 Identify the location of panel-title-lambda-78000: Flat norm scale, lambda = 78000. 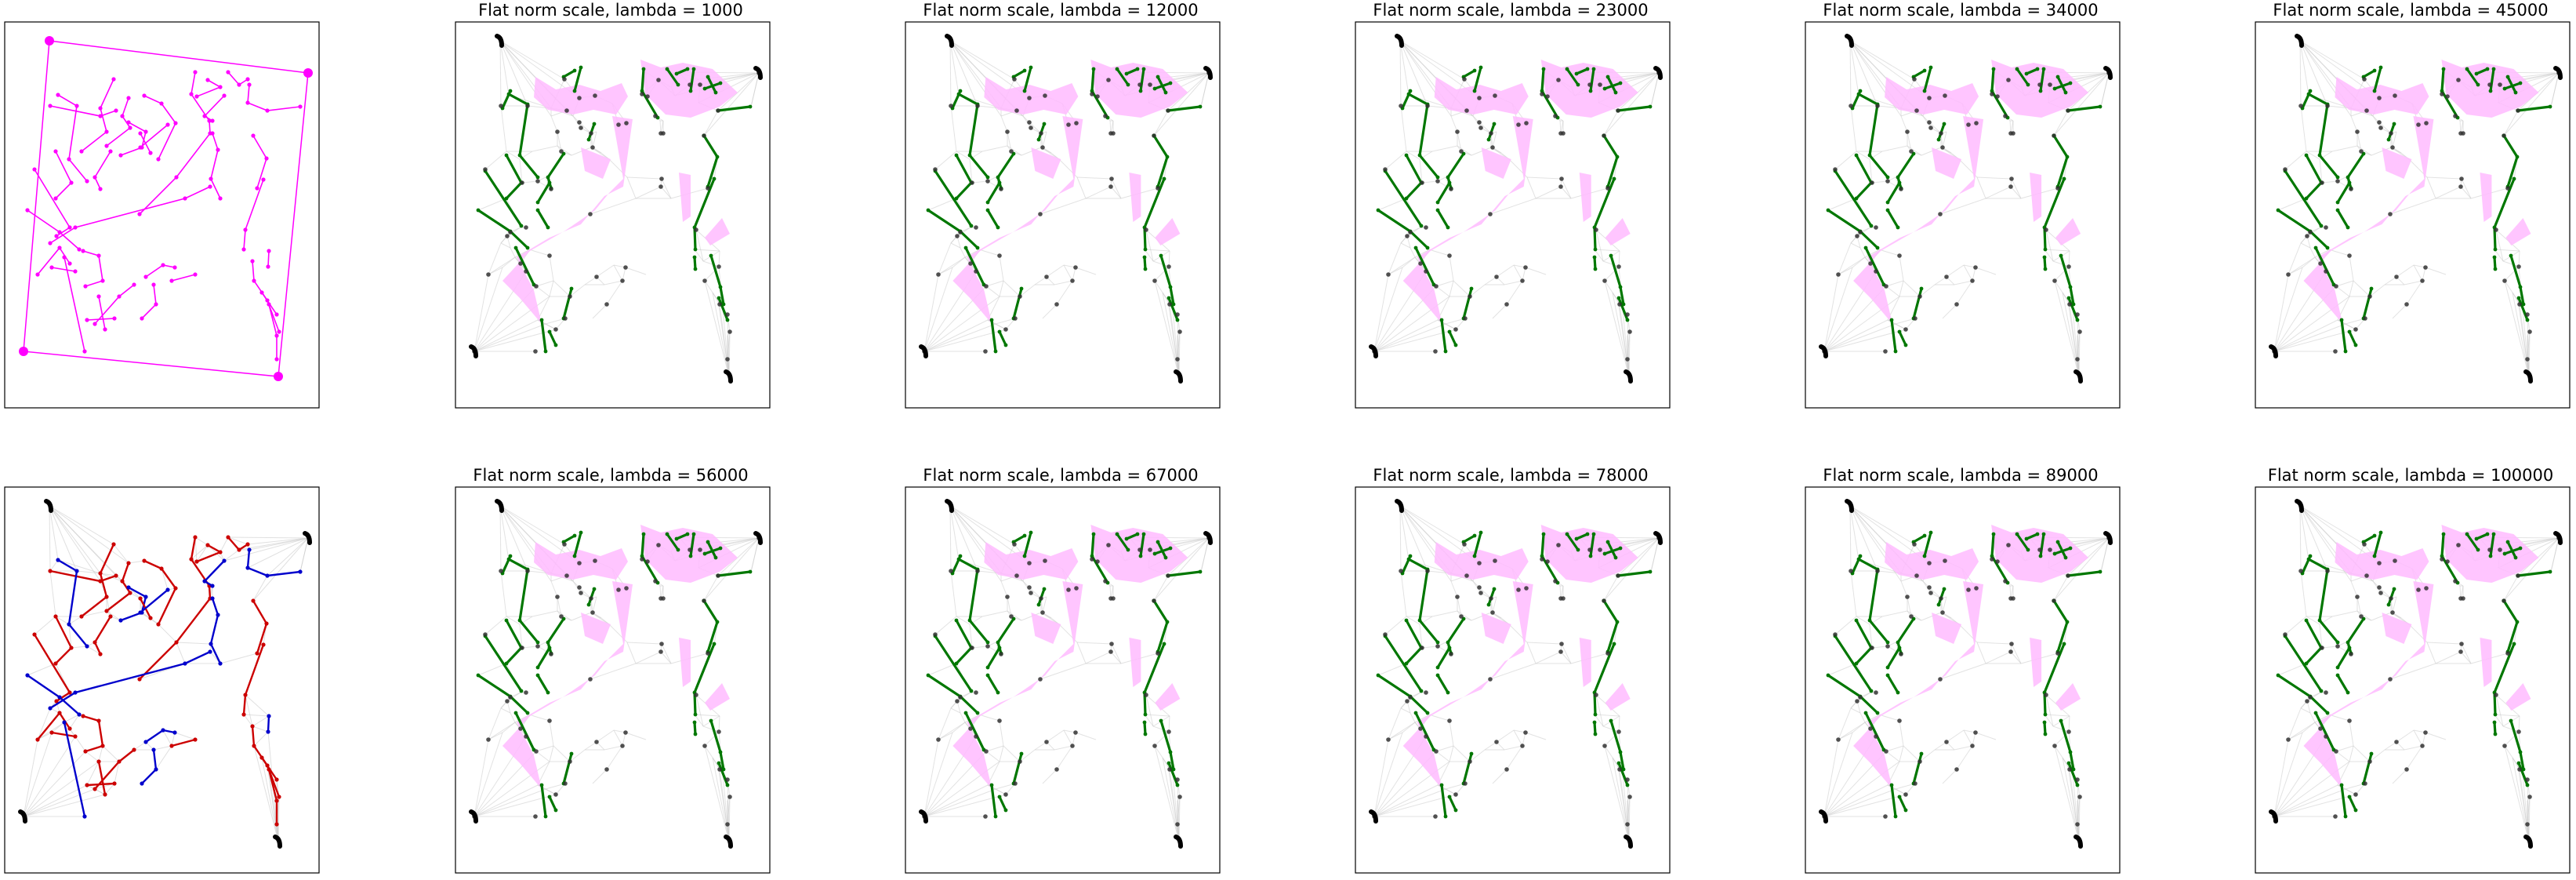
(1511, 475).